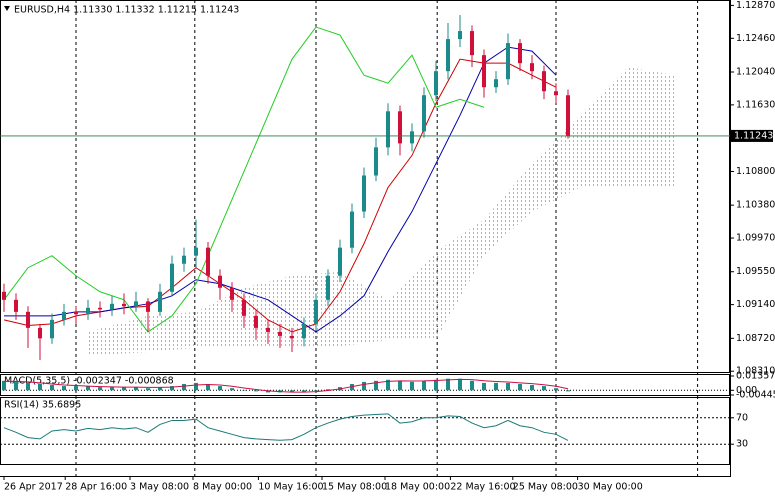 Image resolution: width=775 pixels, height=498 pixels. I want to click on y-tick-label: 1.12040, so click(755, 71).